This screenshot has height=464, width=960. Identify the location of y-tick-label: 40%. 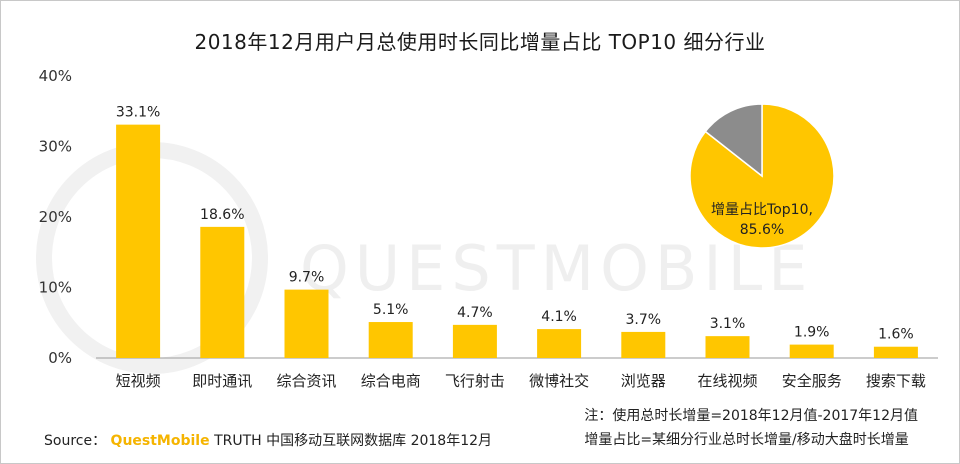
(55, 76).